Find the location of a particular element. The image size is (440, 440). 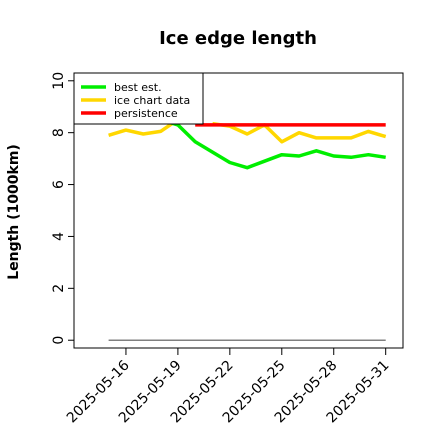

y-tick-label: 6 is located at coordinates (59, 184).